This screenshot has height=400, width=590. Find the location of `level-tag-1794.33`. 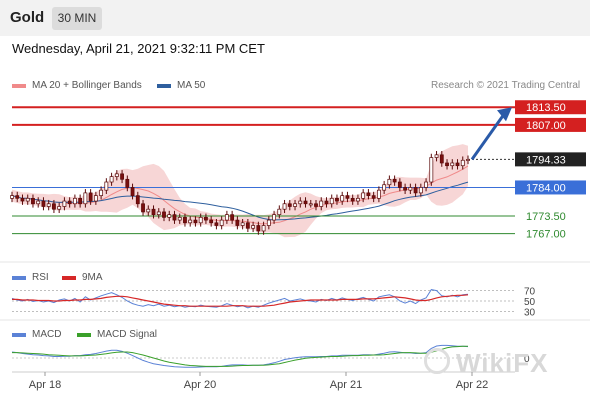

level-tag-1794.33 is located at coordinates (550, 159).